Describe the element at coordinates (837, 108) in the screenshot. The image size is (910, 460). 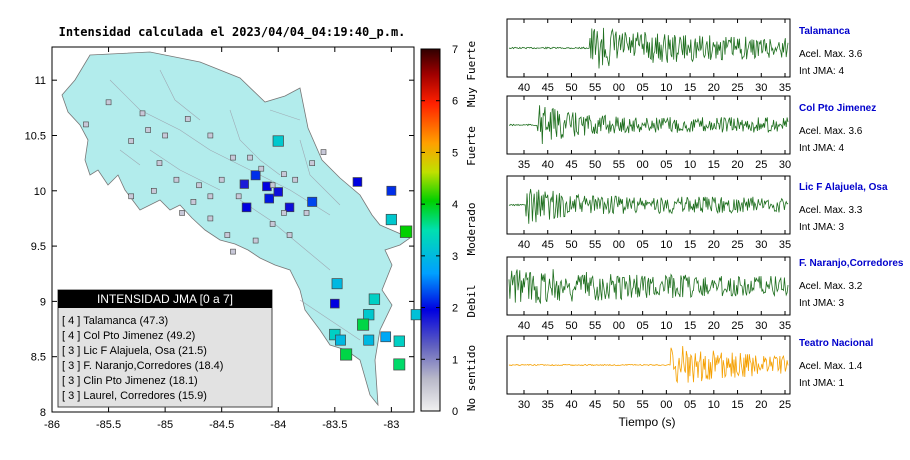
I see `station-name: Col Pto Jimenez` at that location.